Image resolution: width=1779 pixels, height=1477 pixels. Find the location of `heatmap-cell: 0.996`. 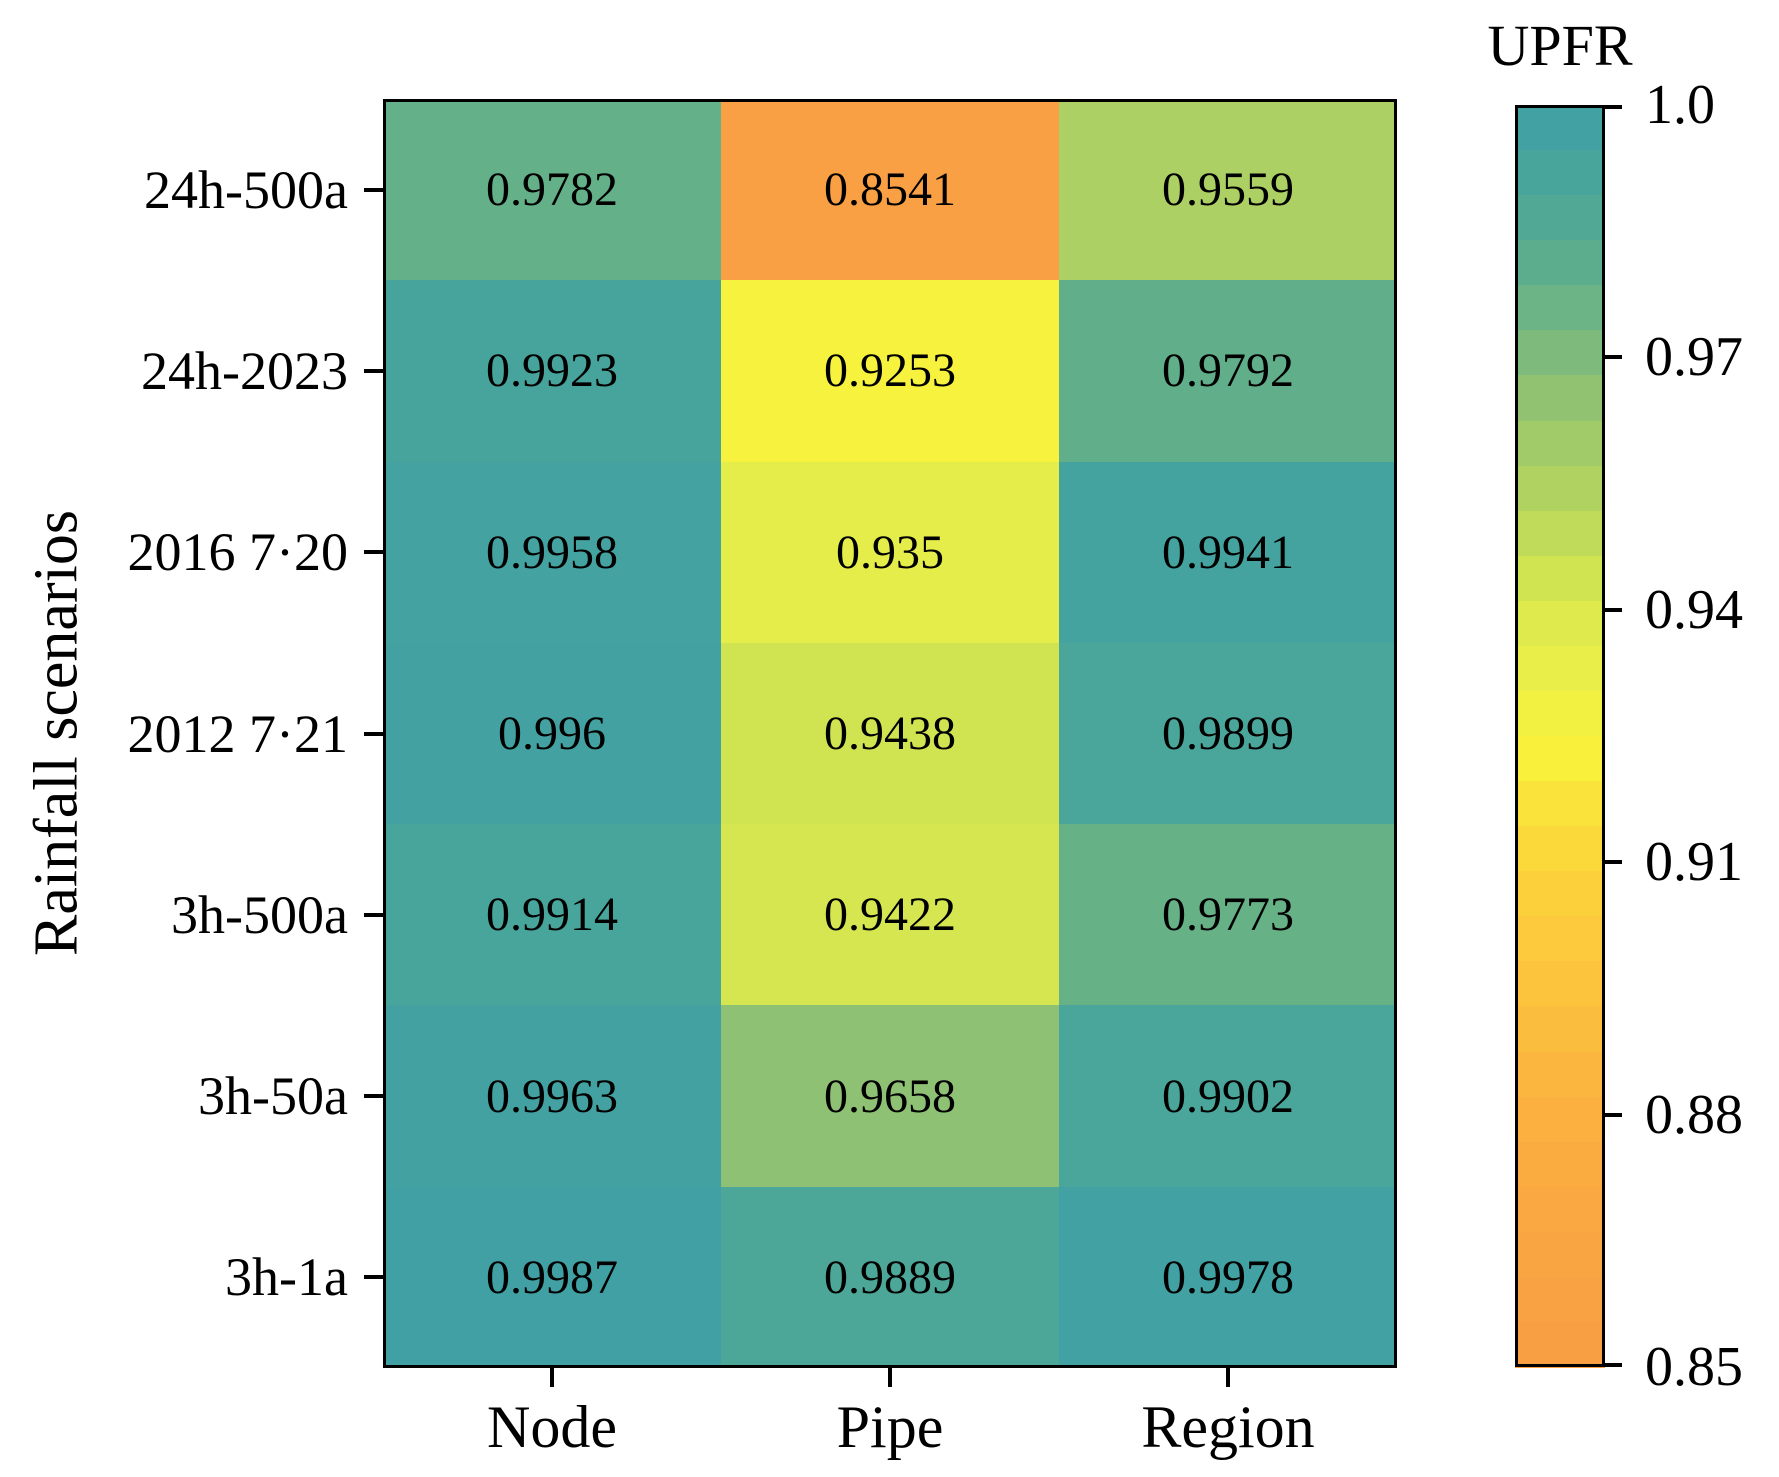

heatmap-cell: 0.996 is located at coordinates (552, 733).